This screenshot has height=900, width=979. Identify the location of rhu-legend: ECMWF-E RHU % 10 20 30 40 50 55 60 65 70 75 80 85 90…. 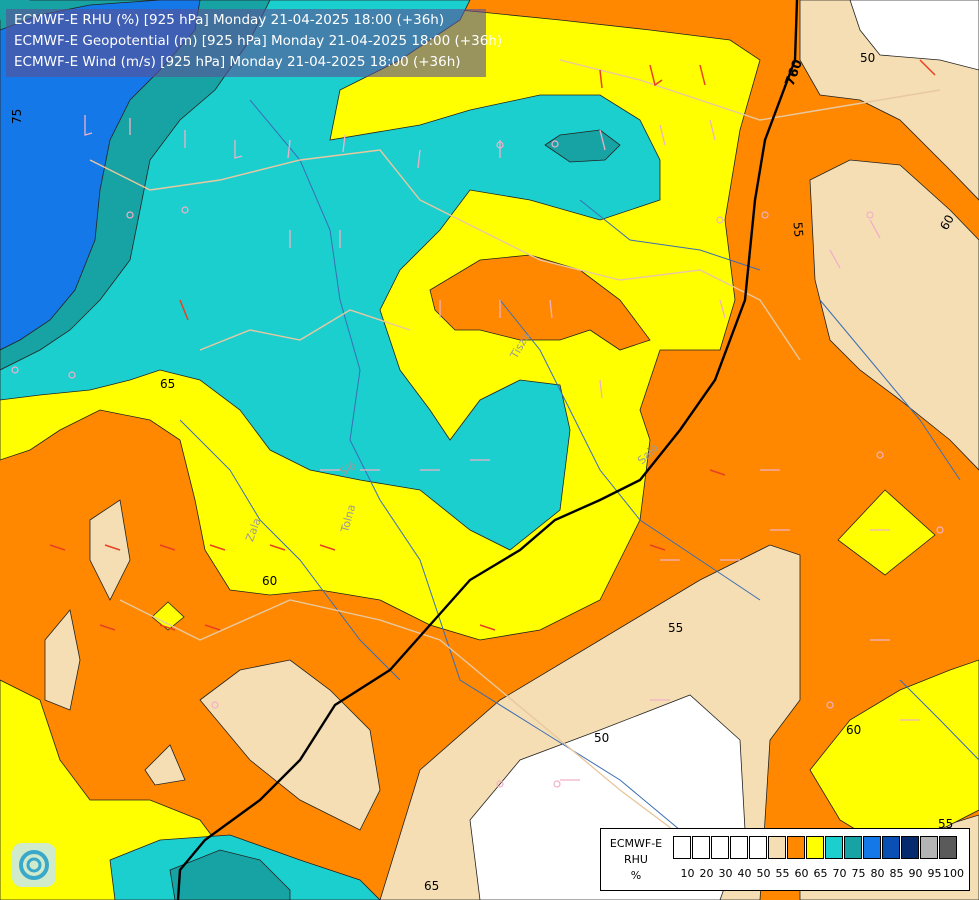
(785, 859).